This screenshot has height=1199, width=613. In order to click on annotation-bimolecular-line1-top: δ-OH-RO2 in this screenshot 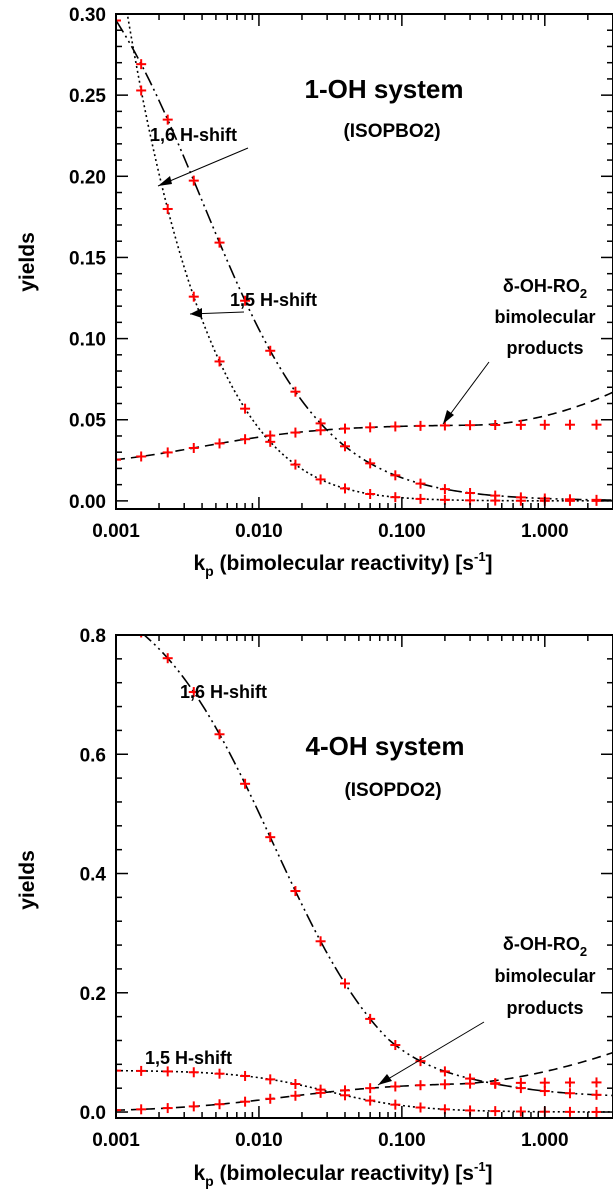, I will do `click(545, 288)`.